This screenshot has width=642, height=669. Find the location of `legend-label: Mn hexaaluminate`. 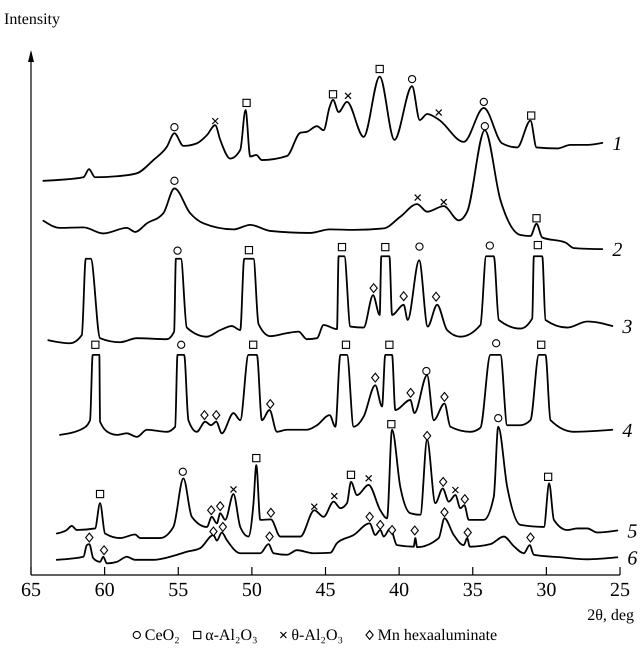

legend-label: Mn hexaaluminate is located at coordinates (438, 635).